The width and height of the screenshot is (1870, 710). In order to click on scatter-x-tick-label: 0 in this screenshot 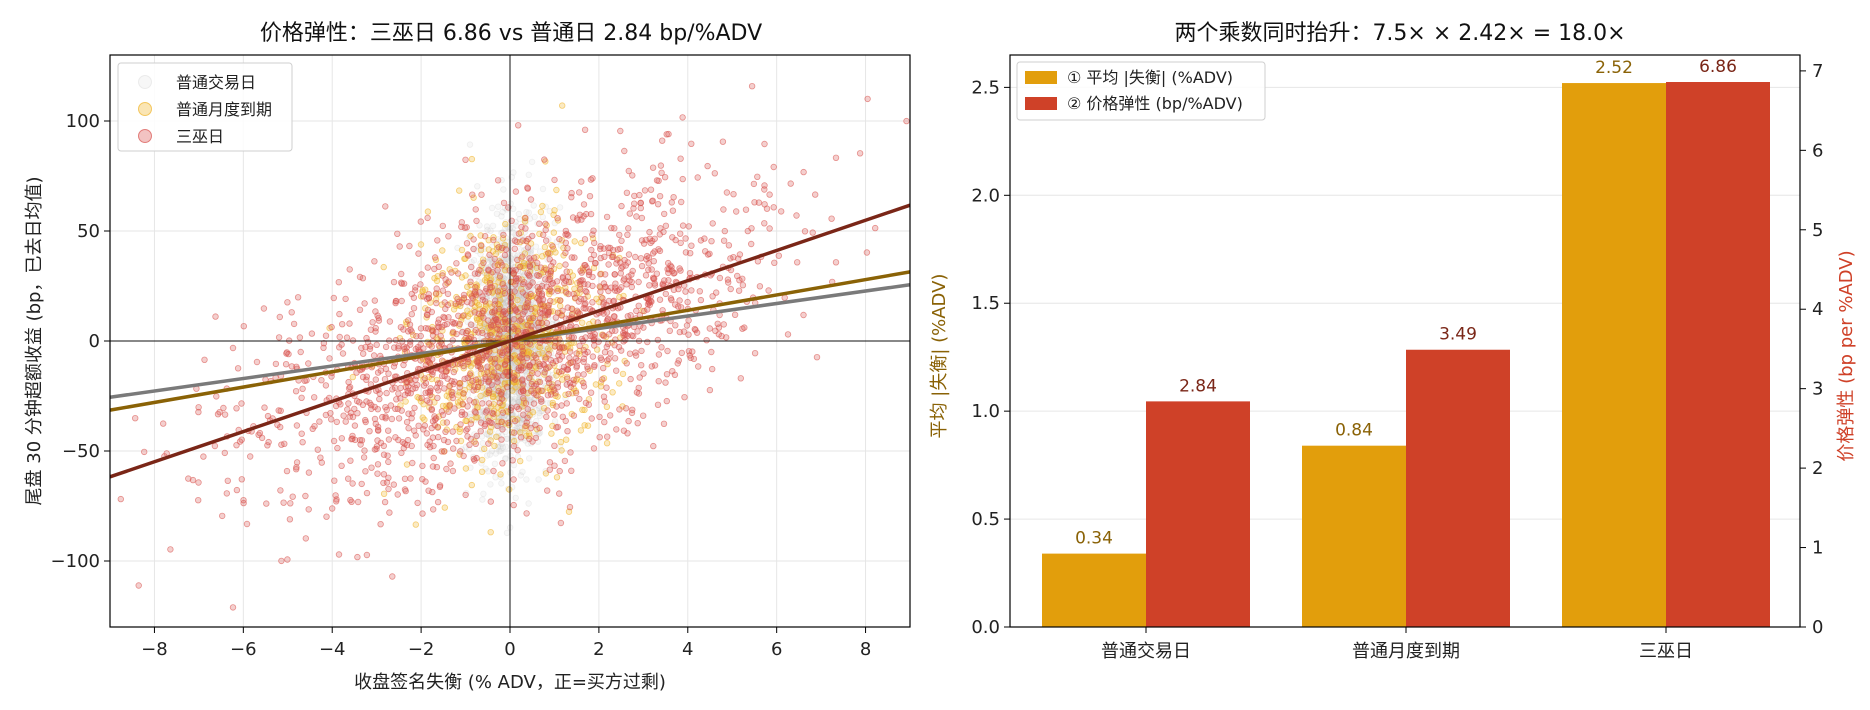, I will do `click(509, 649)`.